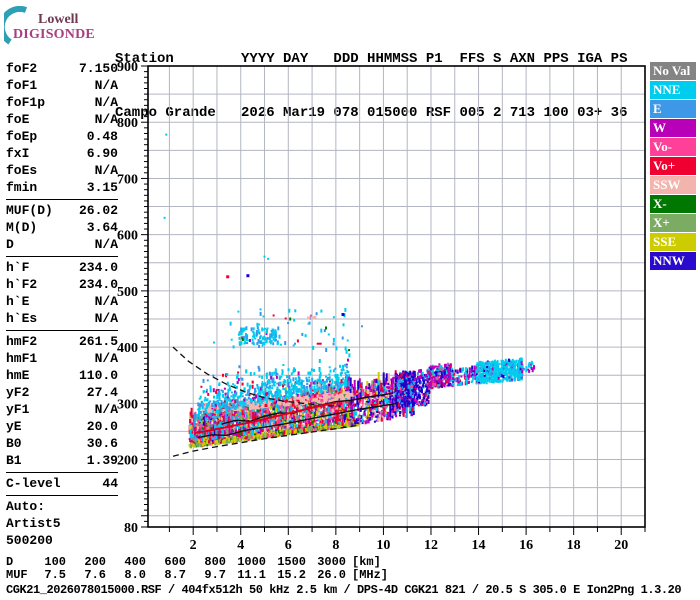  Describe the element at coordinates (288, 545) in the screenshot. I see `x-axis-tick-label: 6` at that location.